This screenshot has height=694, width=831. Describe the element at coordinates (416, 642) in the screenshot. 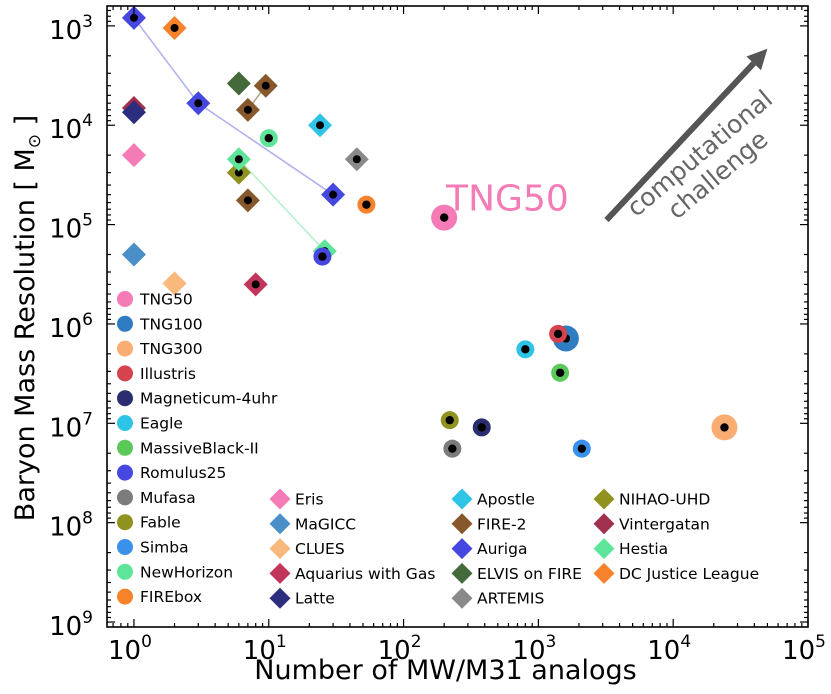

I see `x-tick-label-exp: 2` at that location.